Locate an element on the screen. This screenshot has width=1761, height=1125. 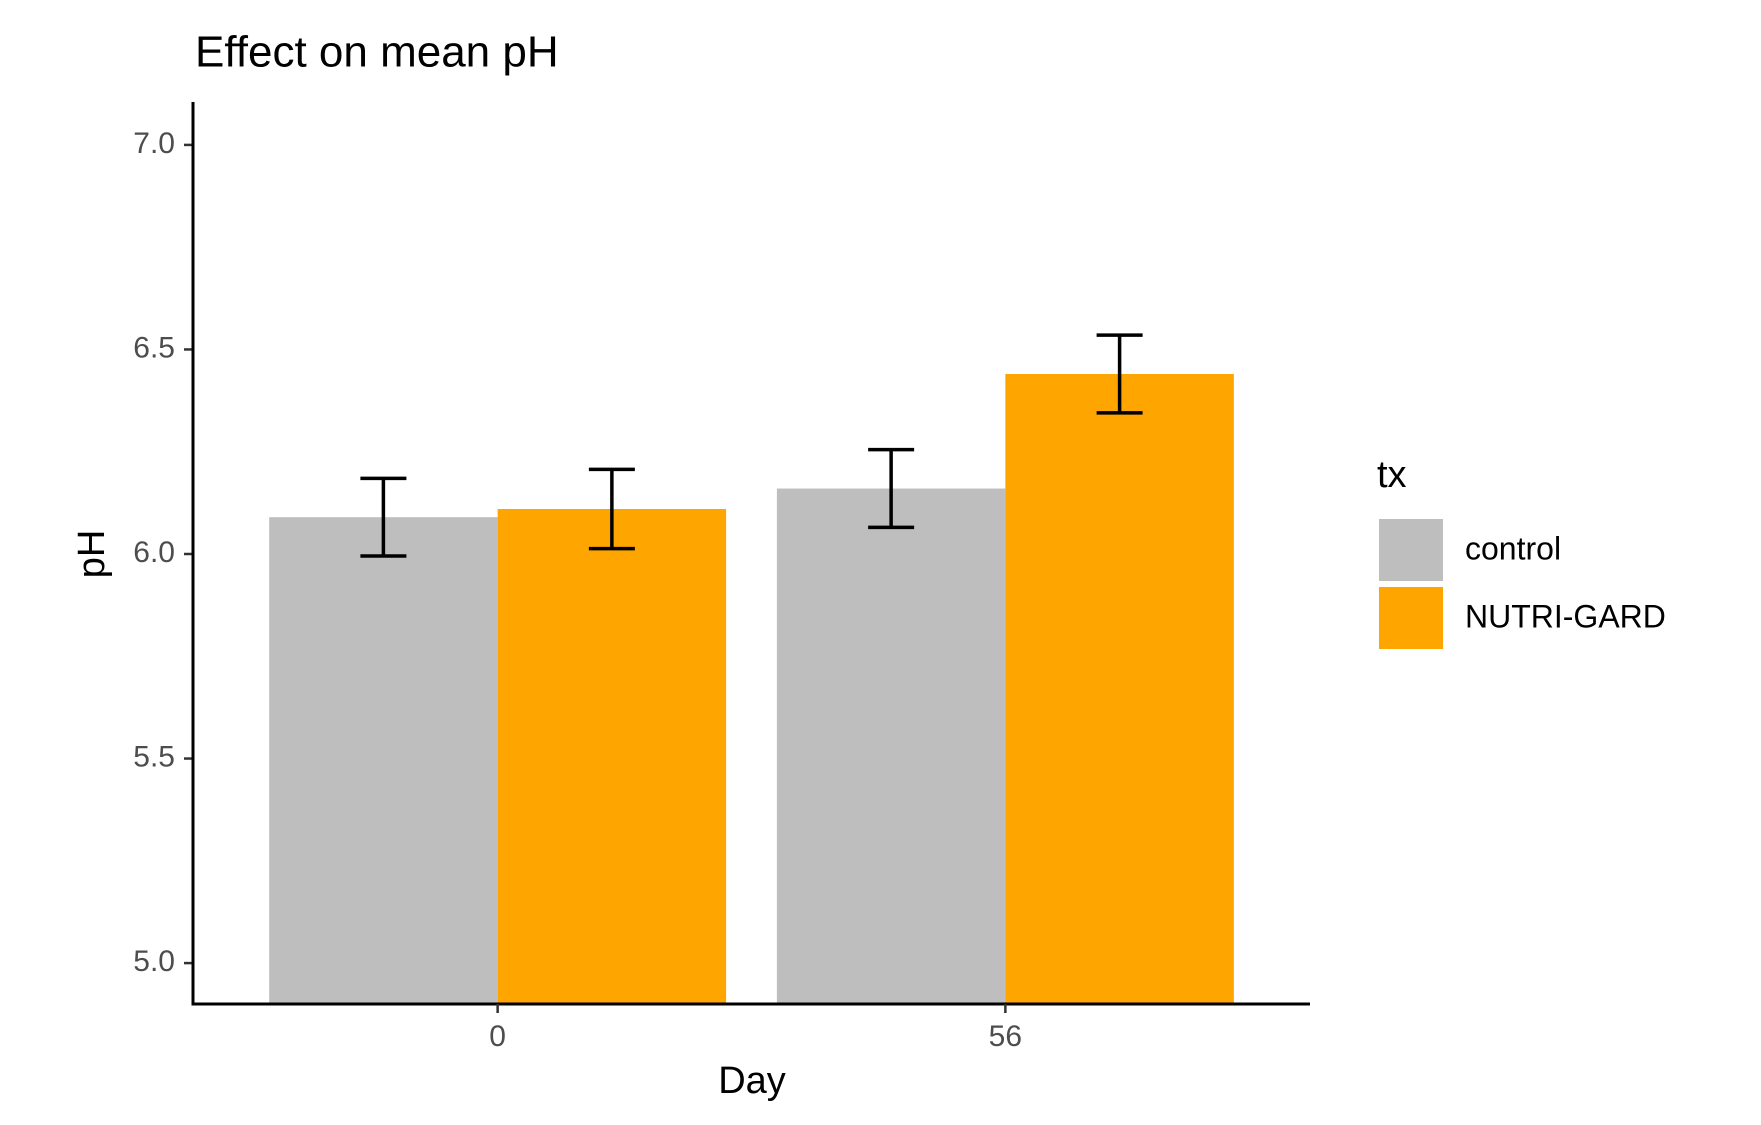
y-tick-label: 6.5 is located at coordinates (154, 347).